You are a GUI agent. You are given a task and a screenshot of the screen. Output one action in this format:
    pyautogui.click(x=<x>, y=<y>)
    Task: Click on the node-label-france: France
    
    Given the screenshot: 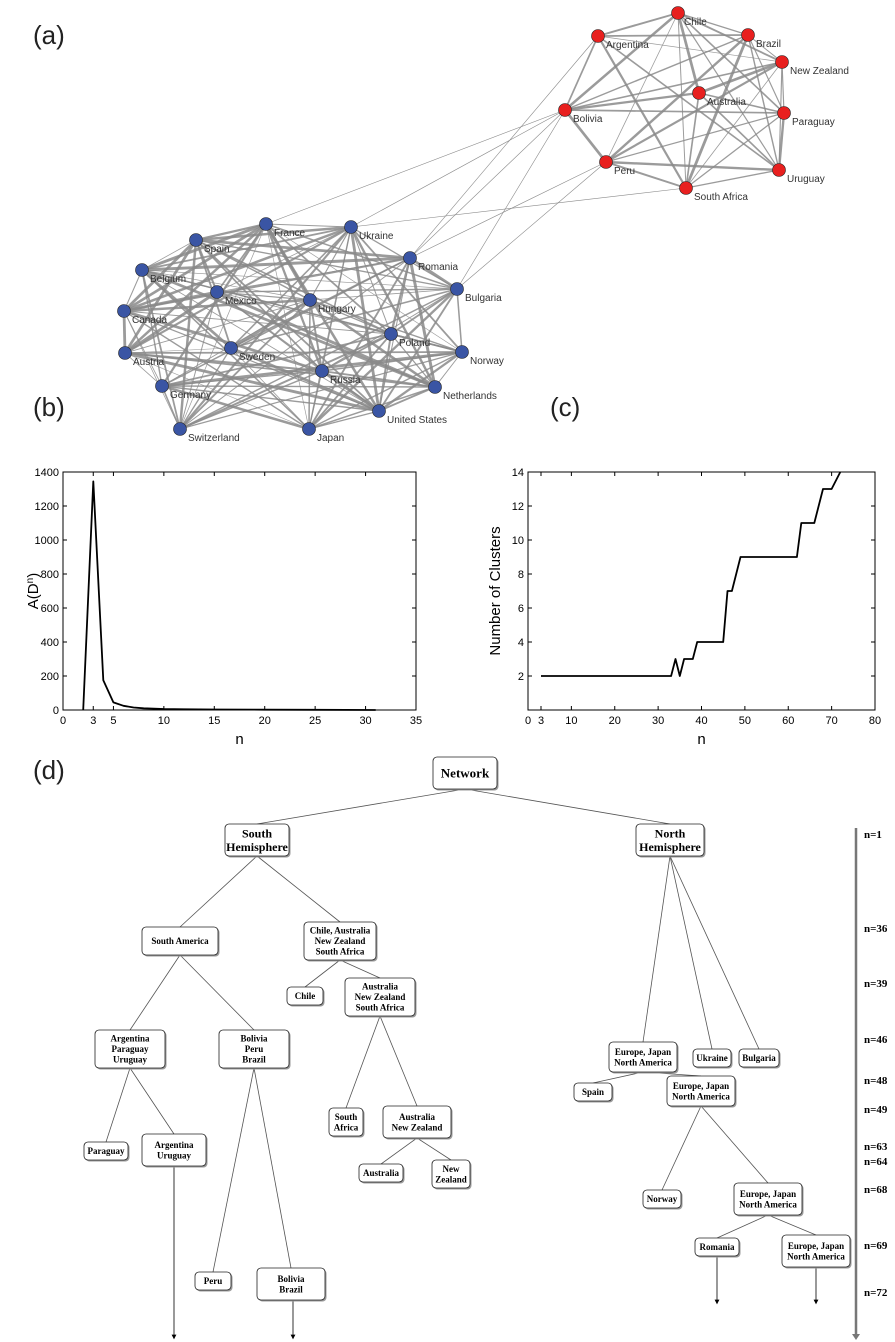 What is the action you would take?
    pyautogui.click(x=290, y=233)
    